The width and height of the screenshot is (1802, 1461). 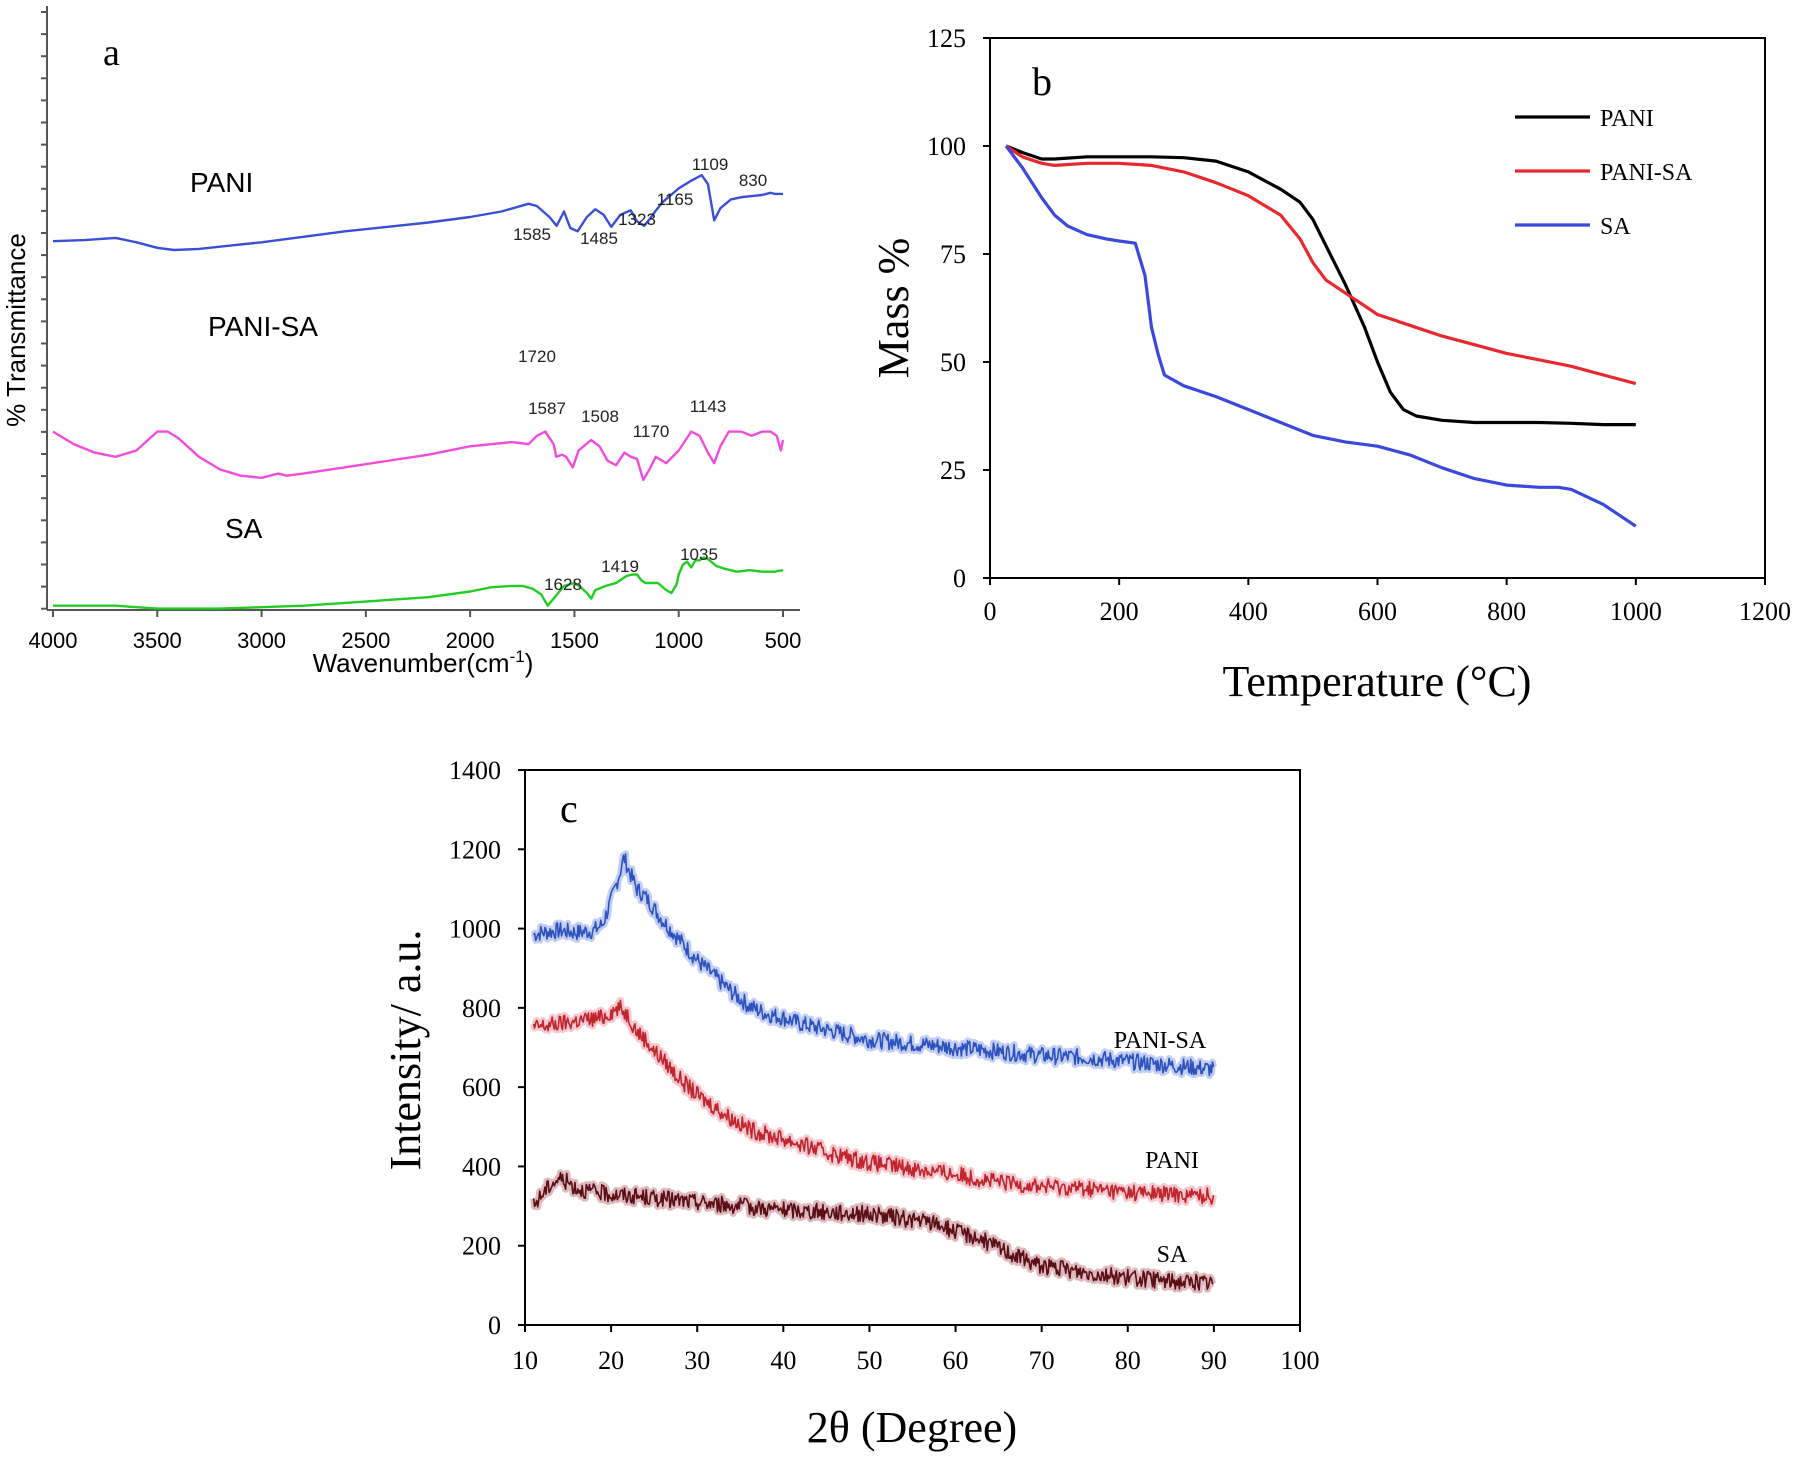 I want to click on panel-c-series-label: SA, so click(x=1172, y=1255).